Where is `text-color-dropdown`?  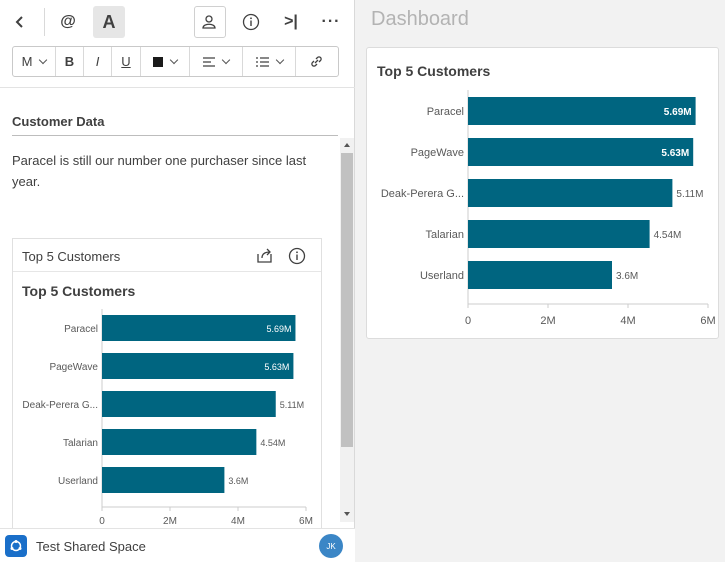
text-color-dropdown is located at coordinates (165, 61).